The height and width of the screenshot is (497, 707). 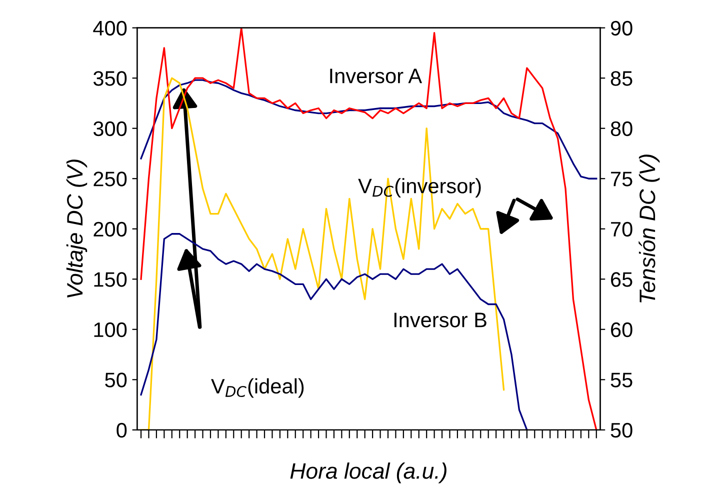 What do you see at coordinates (621, 430) in the screenshot?
I see `y2-tick-label: 50` at bounding box center [621, 430].